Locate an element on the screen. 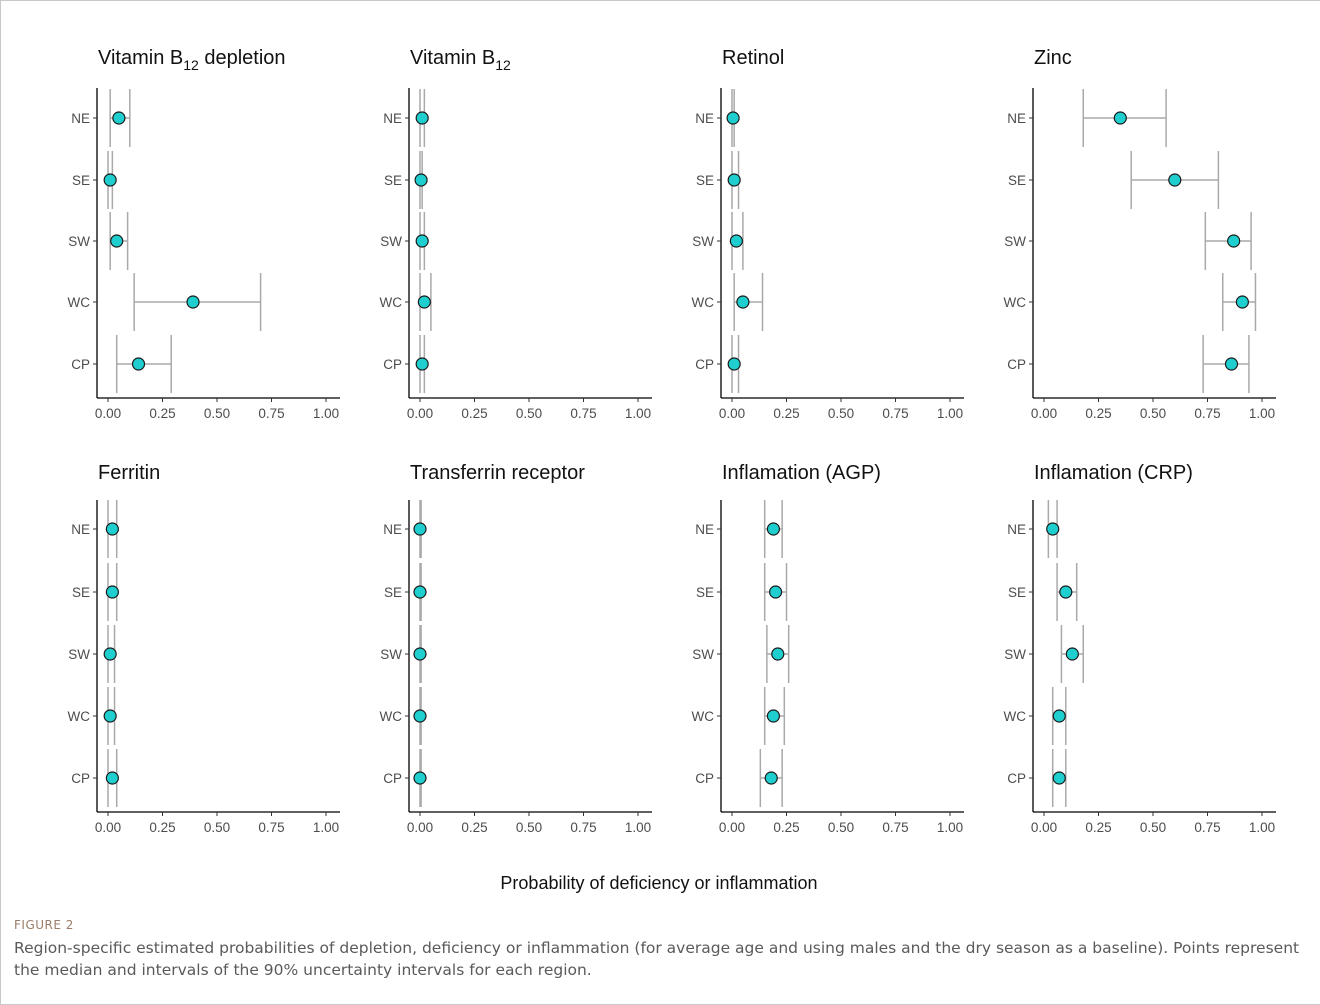  panel-4: Zinc 0.00 0.25 0.50 0.75 1.00 NE SE SW WC CP is located at coordinates (1140, 234).